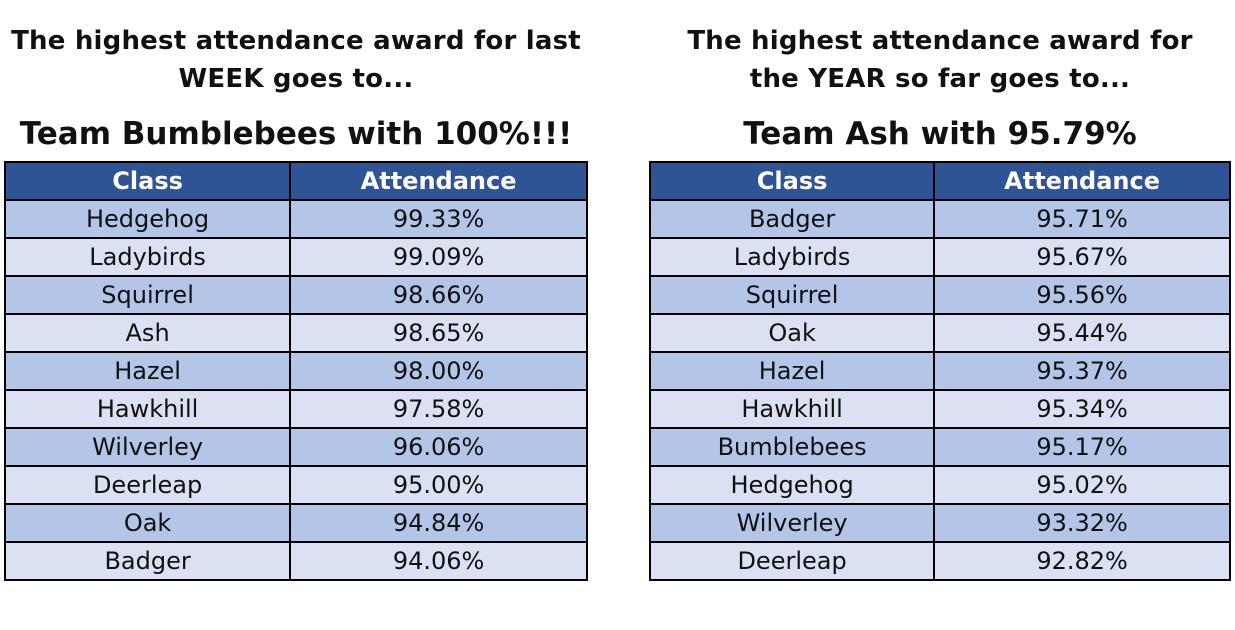 This screenshot has width=1235, height=630. What do you see at coordinates (438, 219) in the screenshot?
I see `attendance-cell: 99.33%` at bounding box center [438, 219].